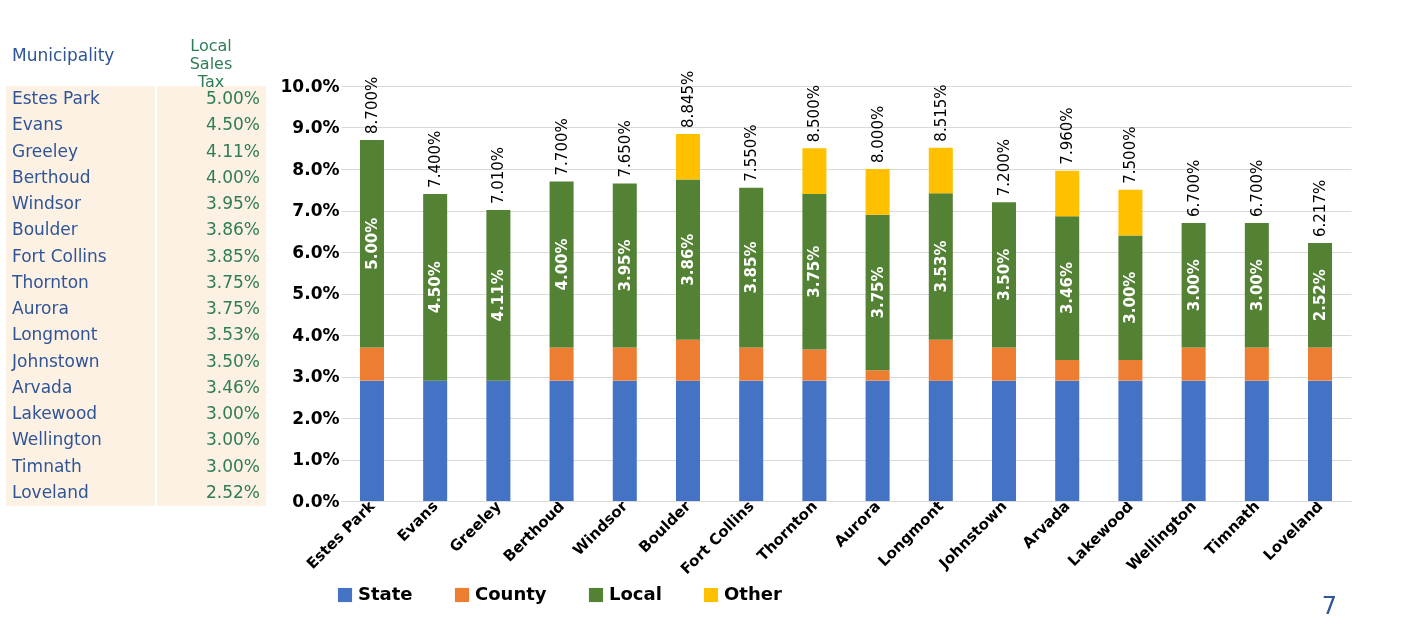  I want to click on y-tick-label: 5.0%, so click(316, 293).